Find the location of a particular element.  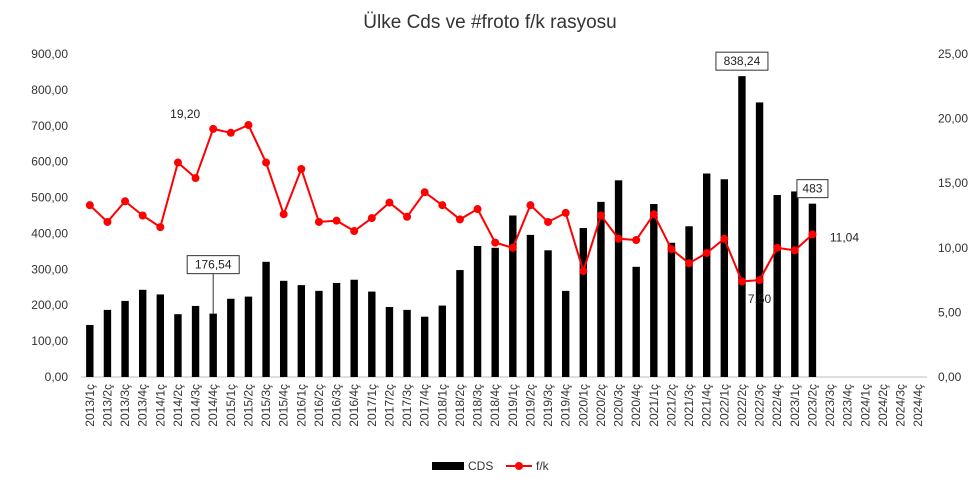

x-tick-label: 2018/3ç is located at coordinates (478, 405).